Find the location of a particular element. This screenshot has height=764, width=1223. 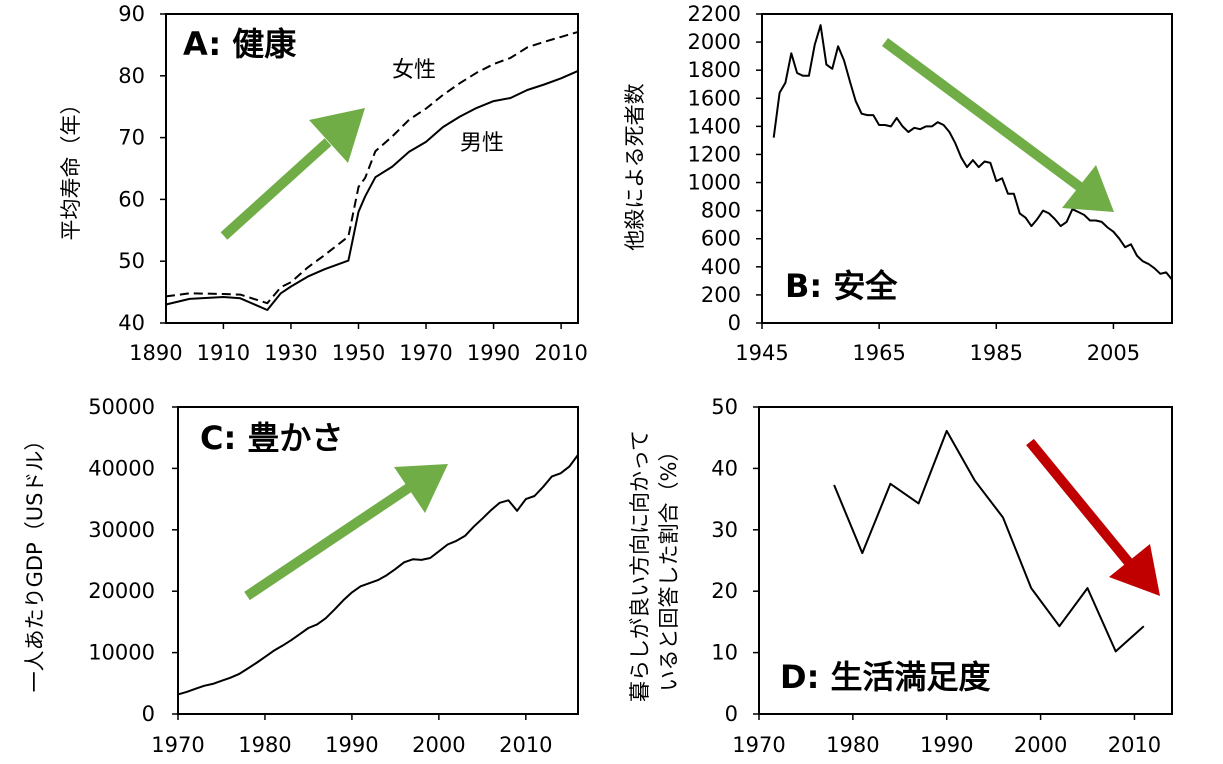

panel-c-title: C: 豊かさ is located at coordinates (271, 438).